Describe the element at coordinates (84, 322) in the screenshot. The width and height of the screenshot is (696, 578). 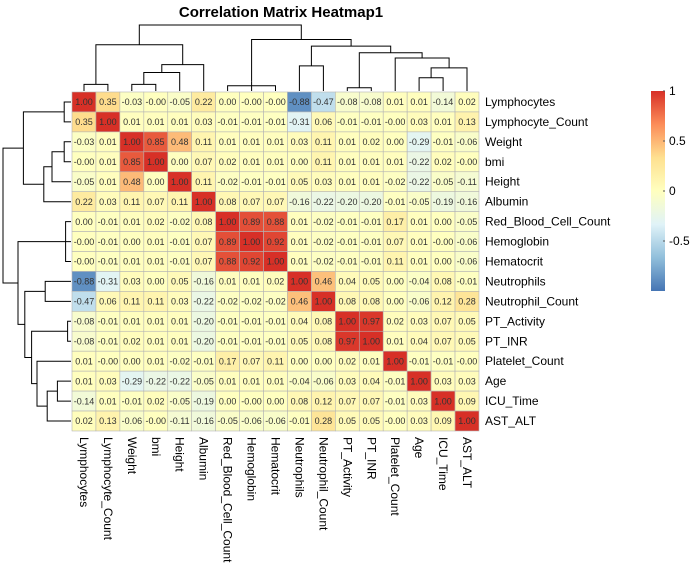
I see `cell-value-label: -0.08` at that location.